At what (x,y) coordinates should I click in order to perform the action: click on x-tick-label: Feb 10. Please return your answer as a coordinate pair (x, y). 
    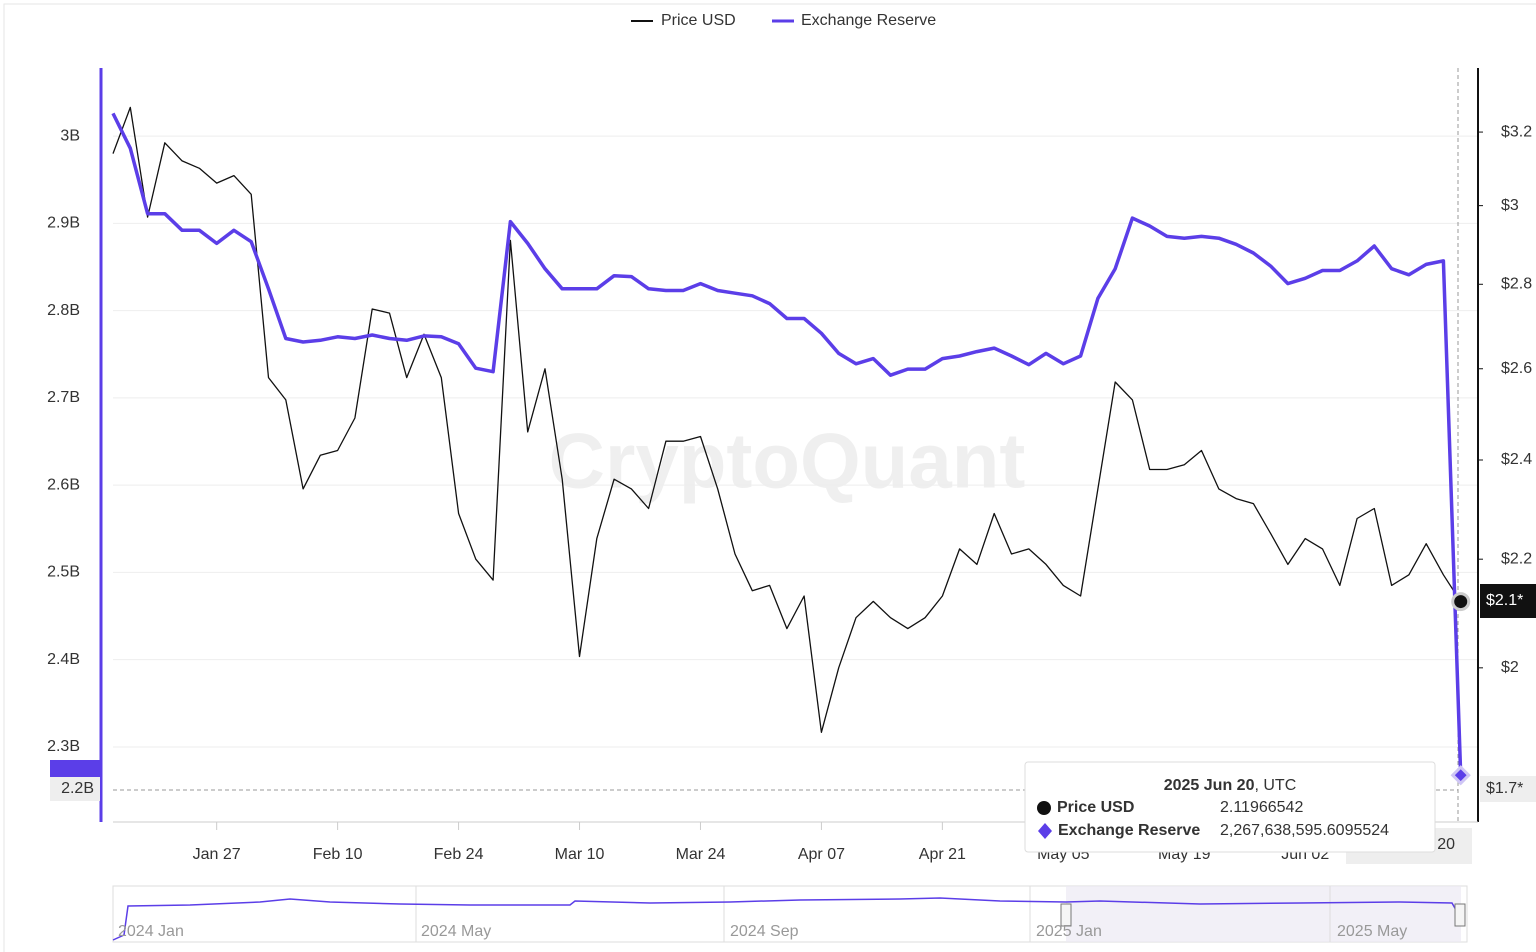
    Looking at the image, I should click on (338, 854).